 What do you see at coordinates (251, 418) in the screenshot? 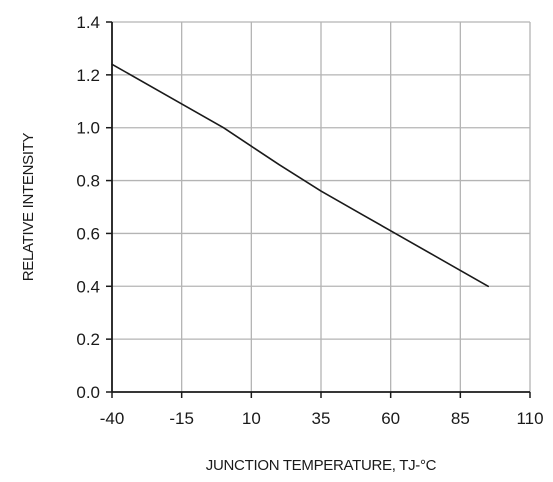
I see `x-tick-label: 10` at bounding box center [251, 418].